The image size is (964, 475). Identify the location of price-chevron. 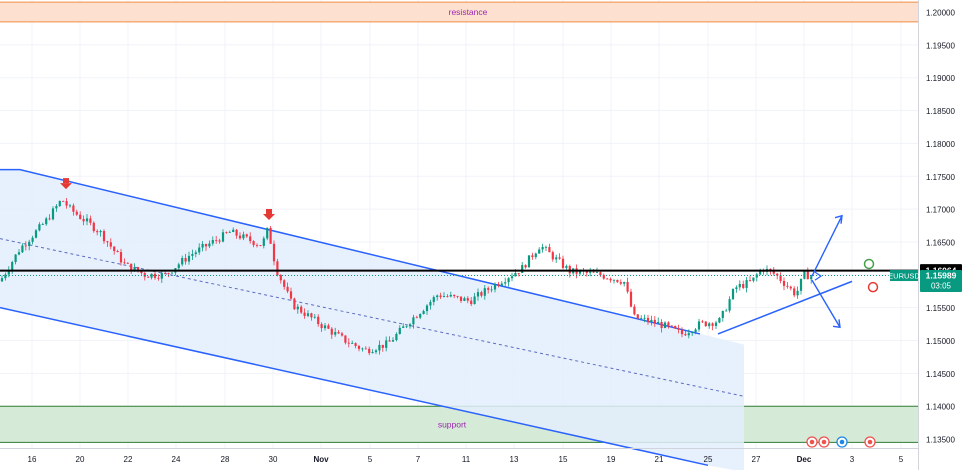
(818, 276).